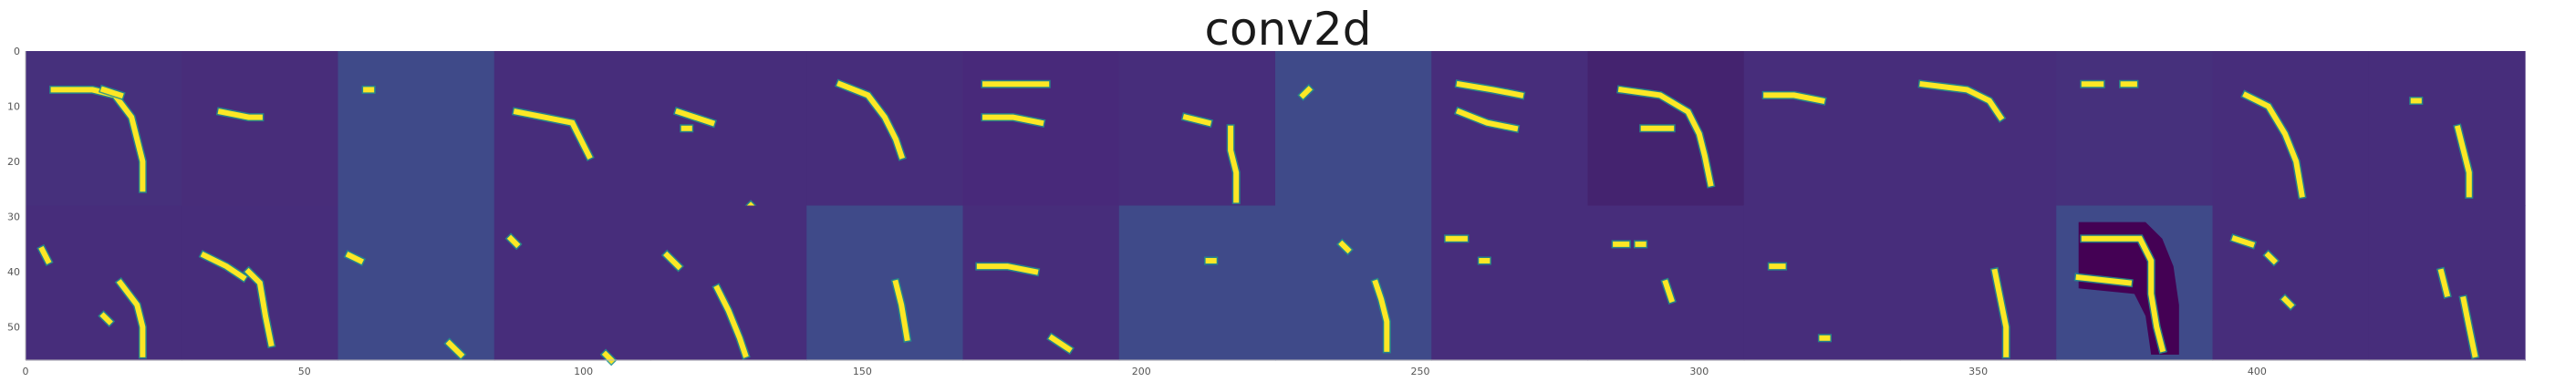  What do you see at coordinates (1288, 30) in the screenshot?
I see `chart-title: conv2d` at bounding box center [1288, 30].